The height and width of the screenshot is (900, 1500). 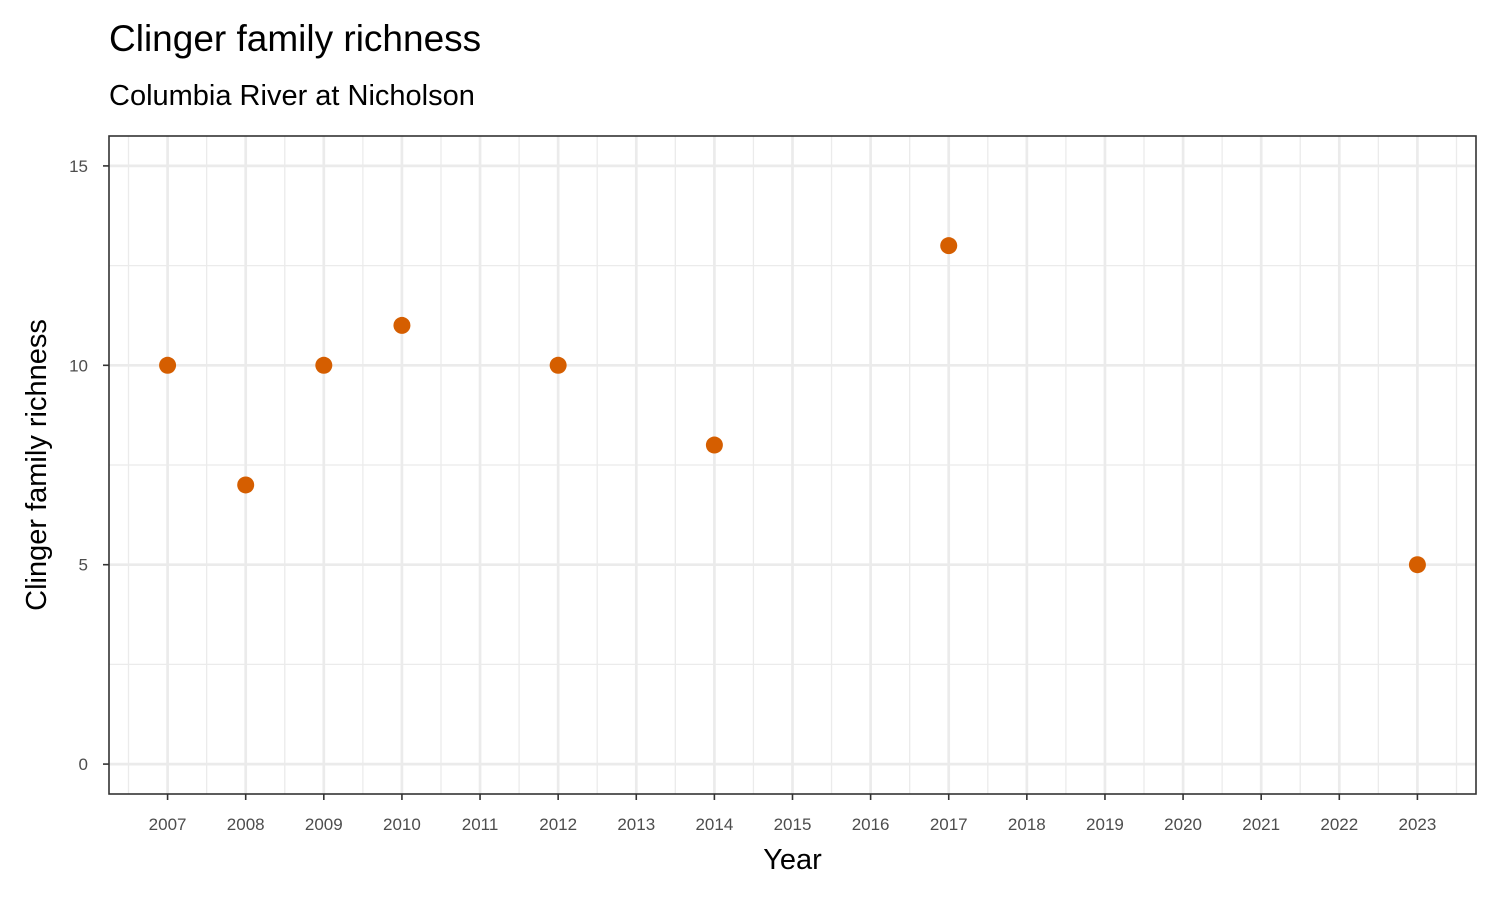 What do you see at coordinates (480, 824) in the screenshot?
I see `x-tick-label: 2011` at bounding box center [480, 824].